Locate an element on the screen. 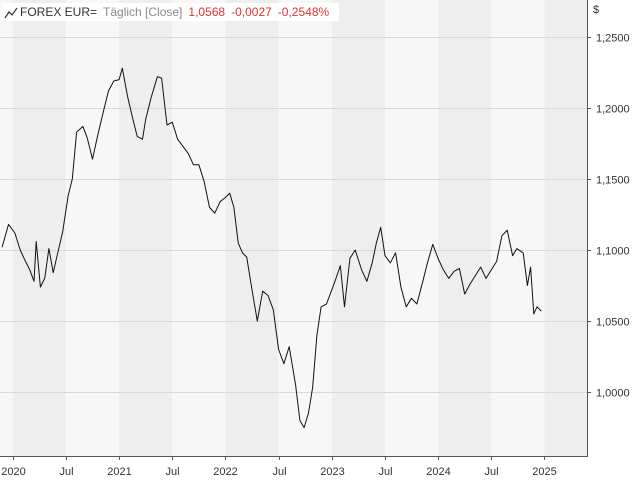 The image size is (640, 480). line-chart-icon is located at coordinates (11, 13).